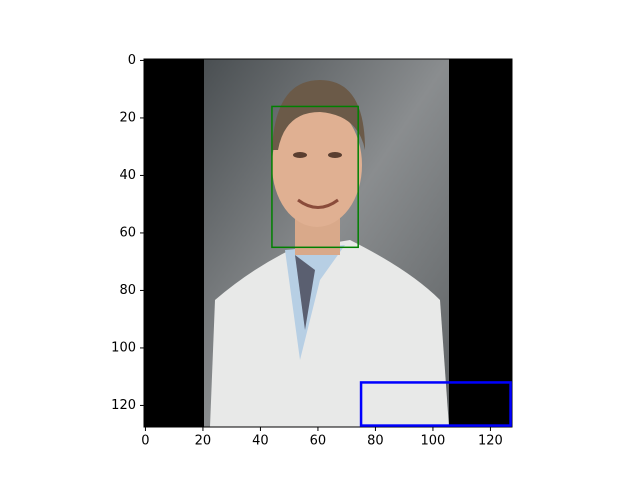 Image resolution: width=640 pixels, height=480 pixels. What do you see at coordinates (127, 175) in the screenshot?
I see `y-tick-label: 40` at bounding box center [127, 175].